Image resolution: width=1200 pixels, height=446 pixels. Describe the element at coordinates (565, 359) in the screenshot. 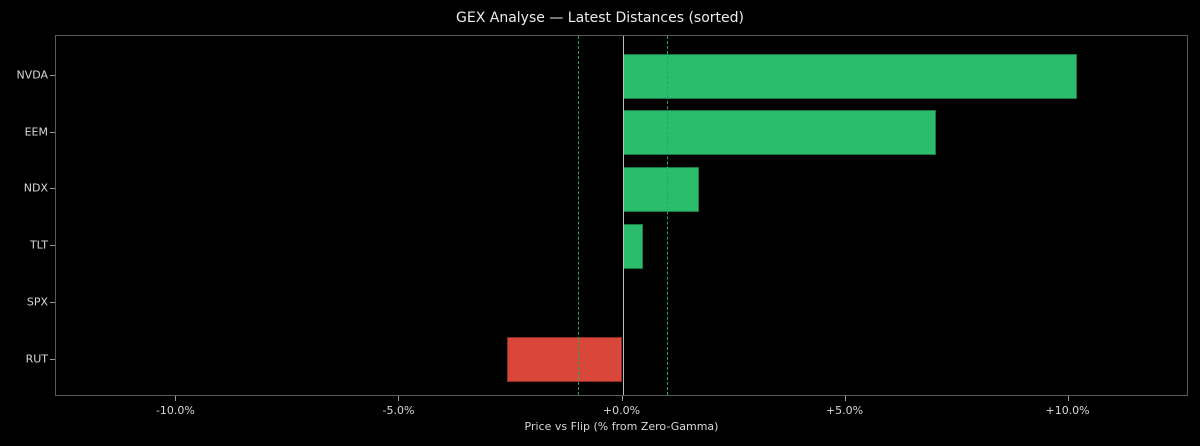

I see `bar-rut` at that location.